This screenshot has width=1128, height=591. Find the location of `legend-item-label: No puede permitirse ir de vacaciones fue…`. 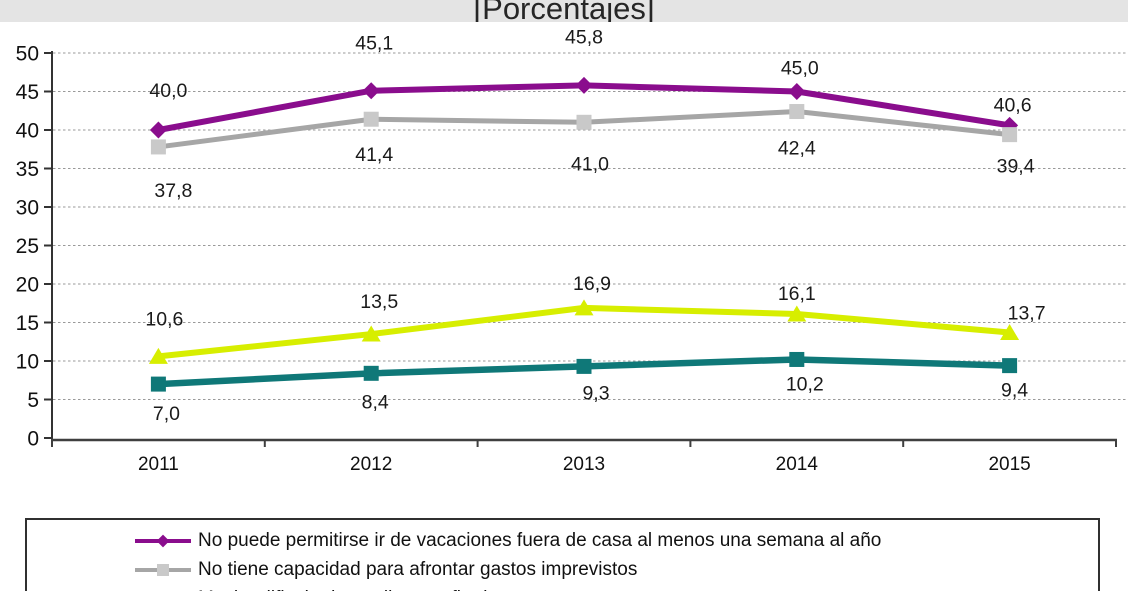

legend-item-label: No puede permitirse ir de vacaciones fue… is located at coordinates (540, 540).